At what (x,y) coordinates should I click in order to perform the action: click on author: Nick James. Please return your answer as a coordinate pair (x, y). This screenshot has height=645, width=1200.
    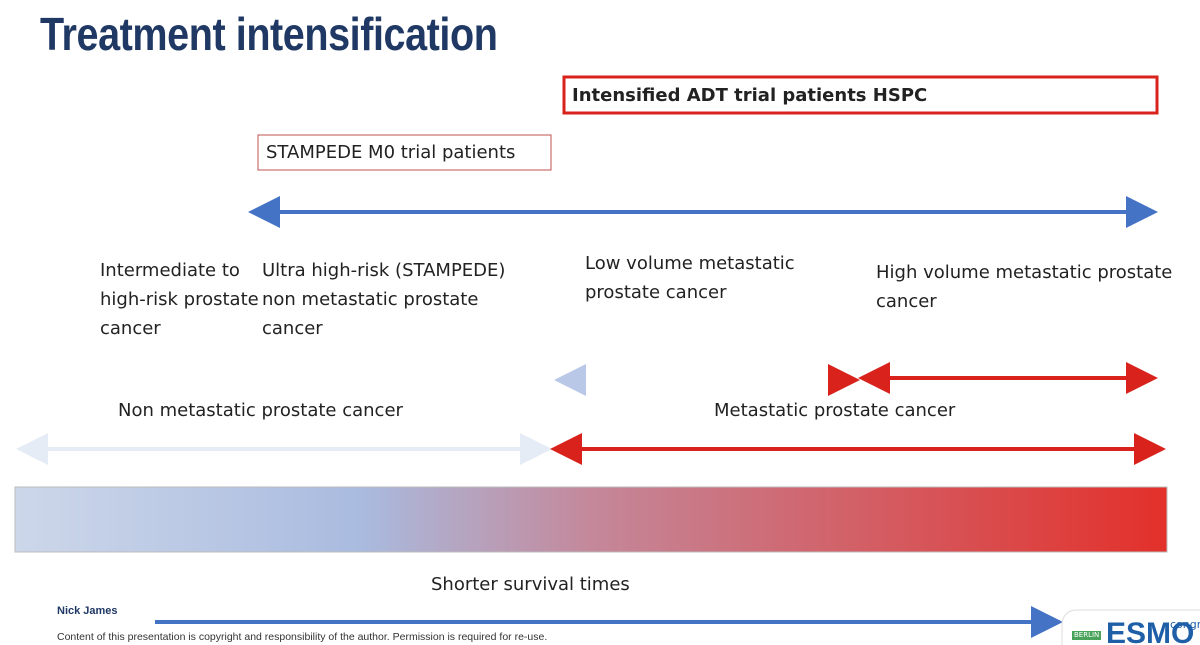
    Looking at the image, I should click on (87, 611).